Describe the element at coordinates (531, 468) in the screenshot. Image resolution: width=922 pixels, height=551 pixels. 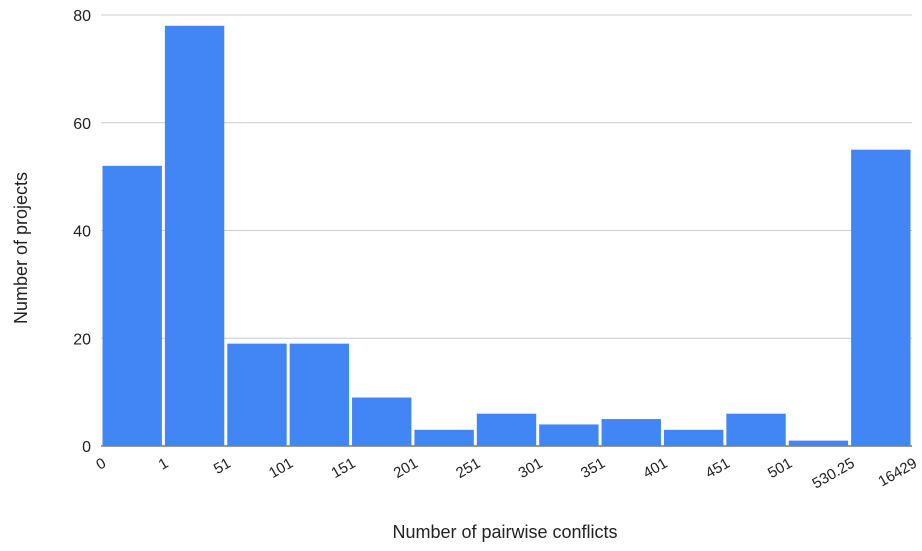
I see `x-tick-label: 301` at that location.